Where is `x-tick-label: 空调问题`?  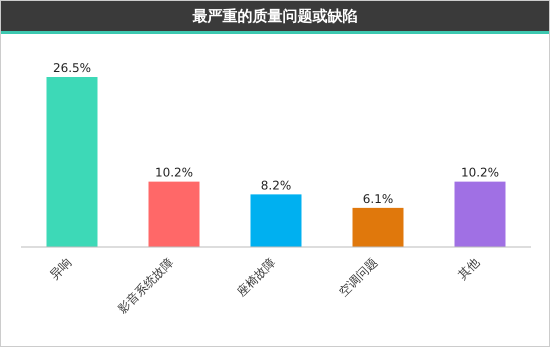 x-tick-label: 空调问题 is located at coordinates (358, 277).